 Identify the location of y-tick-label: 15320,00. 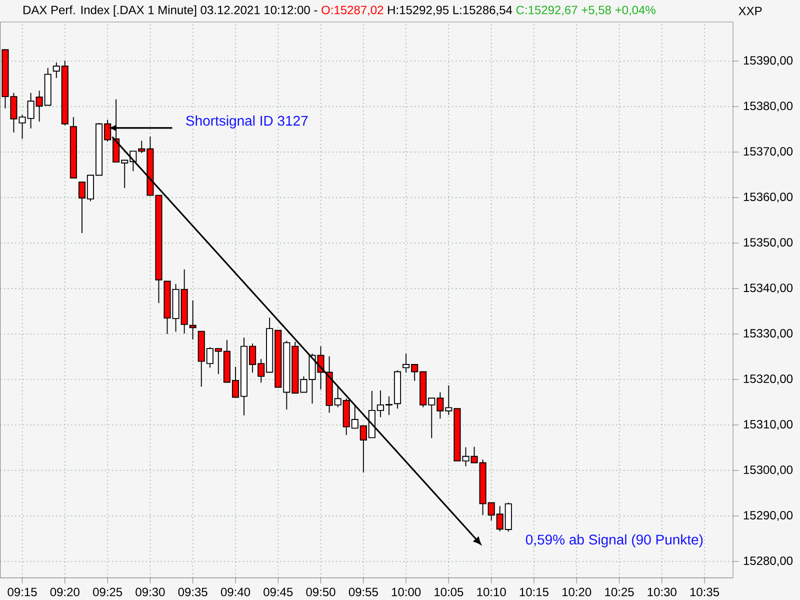
(768, 379).